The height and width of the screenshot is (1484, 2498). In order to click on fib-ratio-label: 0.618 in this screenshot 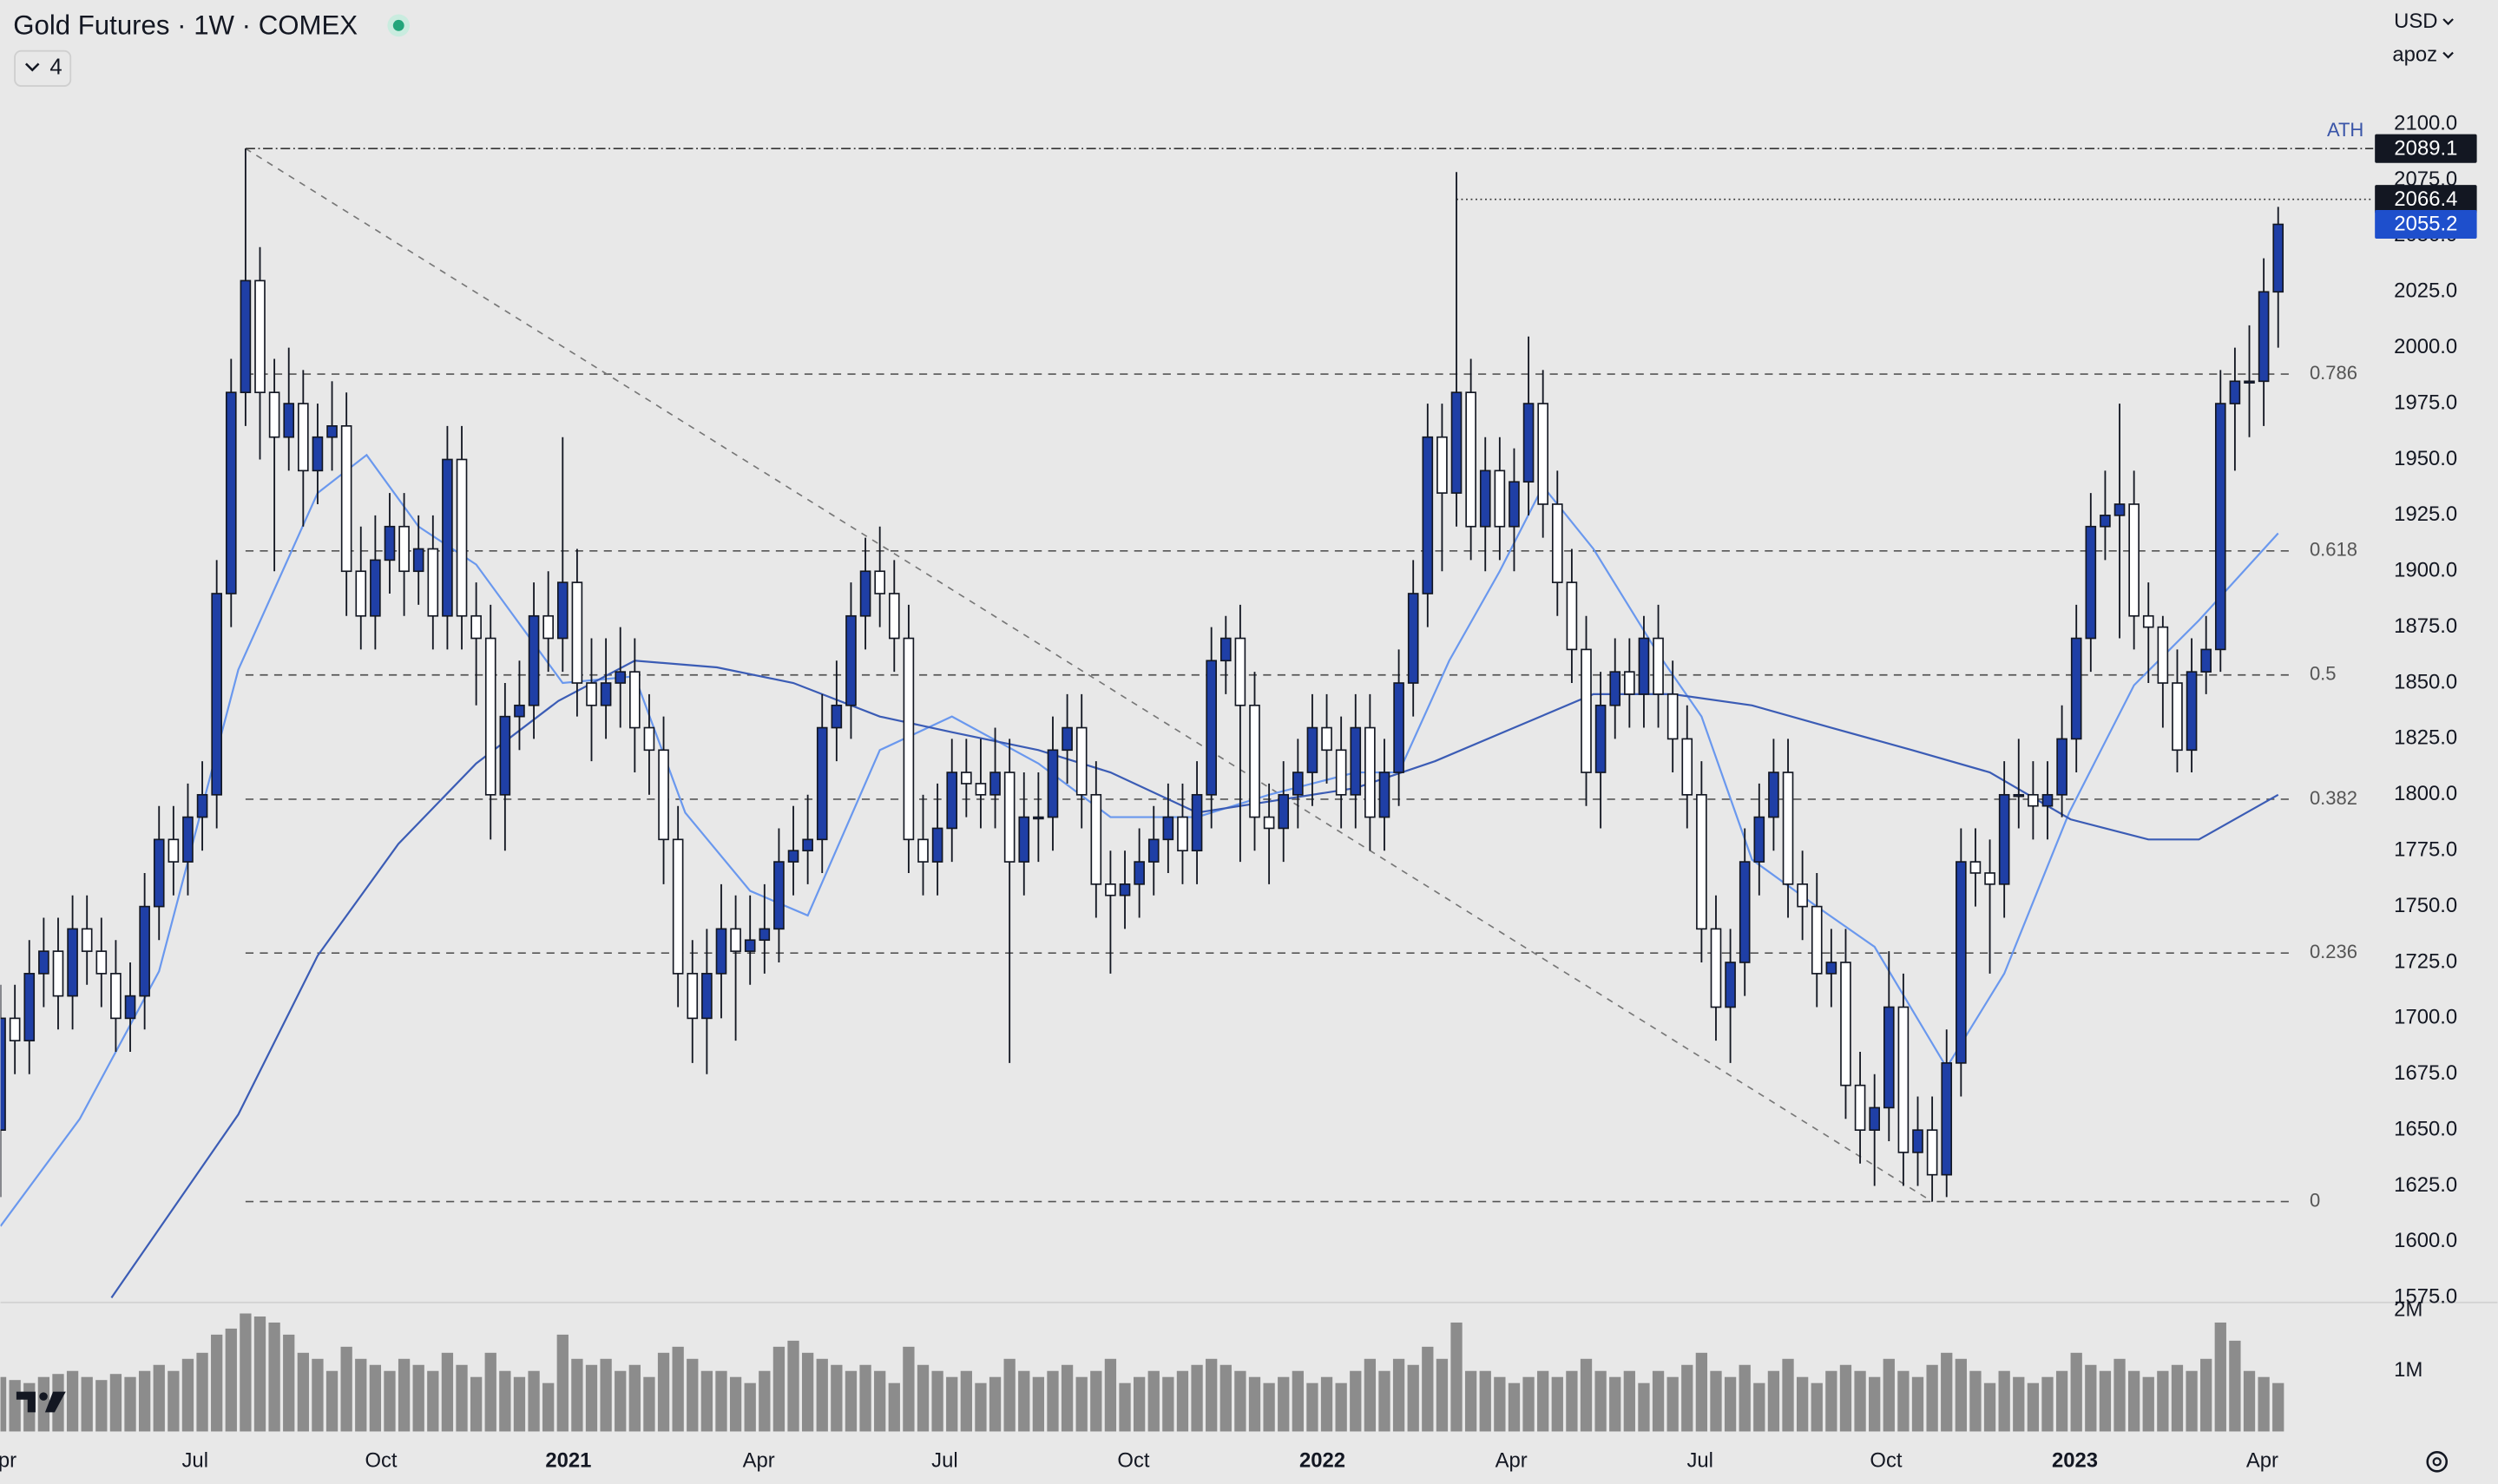, I will do `click(2333, 550)`.